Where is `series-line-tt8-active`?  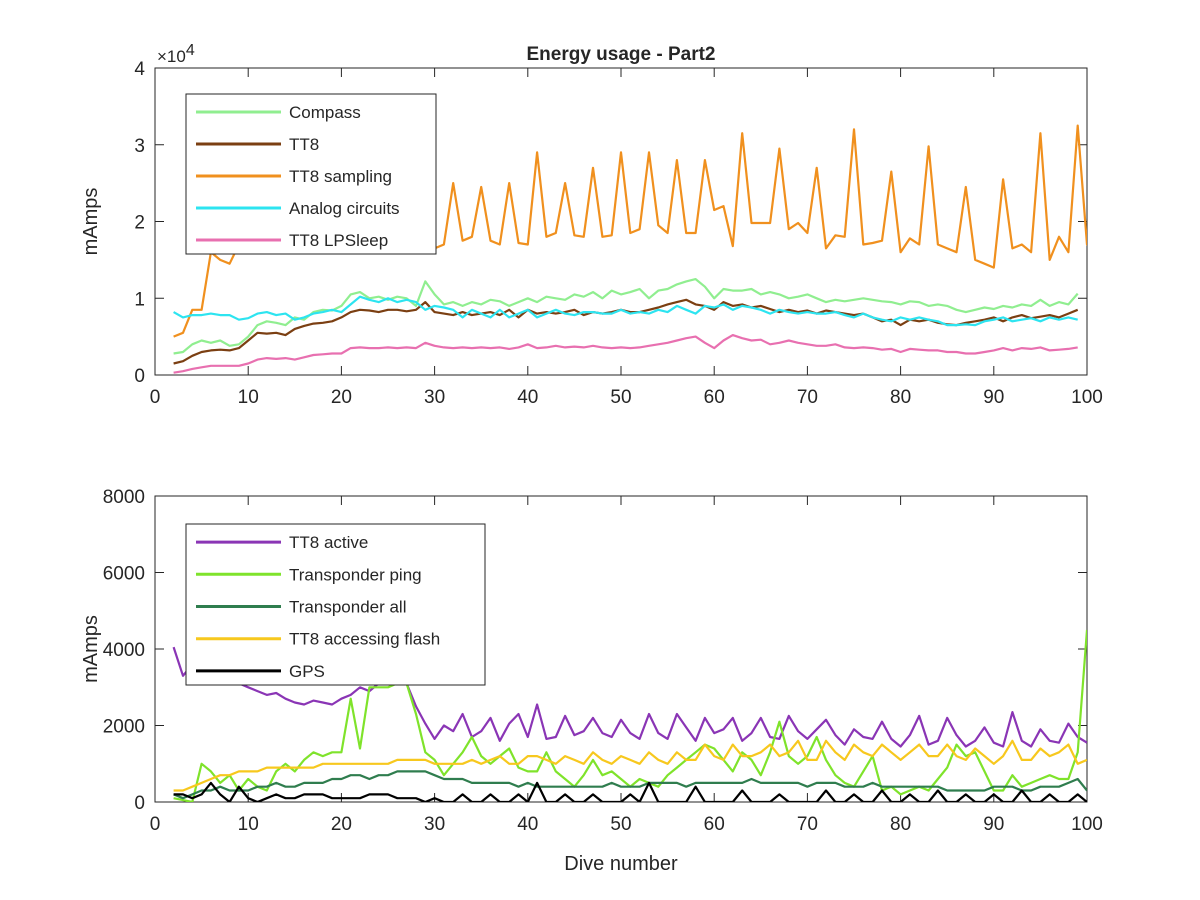
series-line-tt8-active is located at coordinates (629, 697).